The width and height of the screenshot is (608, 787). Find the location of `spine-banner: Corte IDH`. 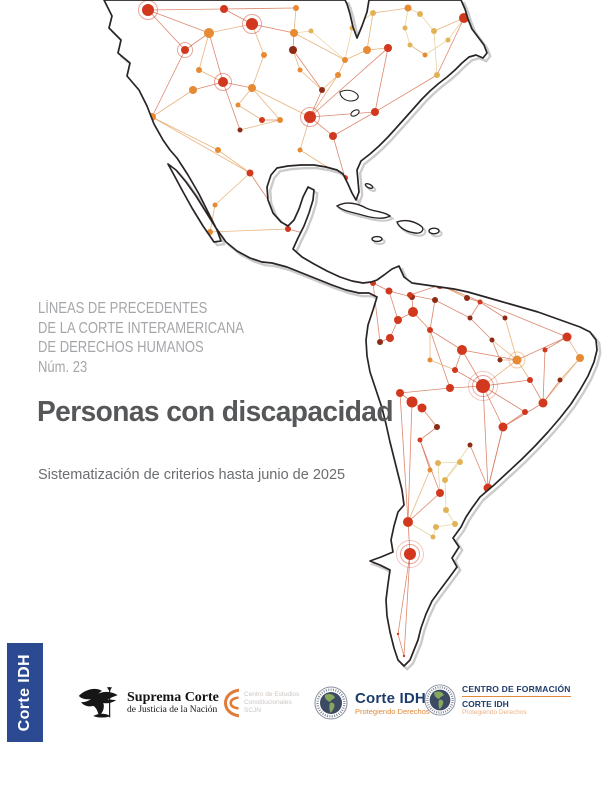

spine-banner: Corte IDH is located at coordinates (25, 692).